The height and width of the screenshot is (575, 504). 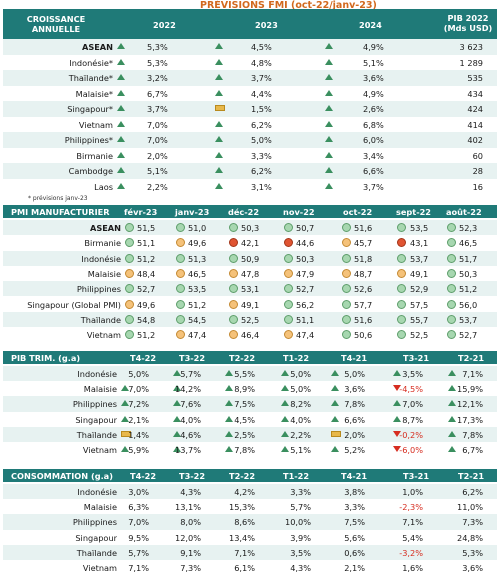 I want to click on value-cell: 3,9%, so click(x=300, y=537).